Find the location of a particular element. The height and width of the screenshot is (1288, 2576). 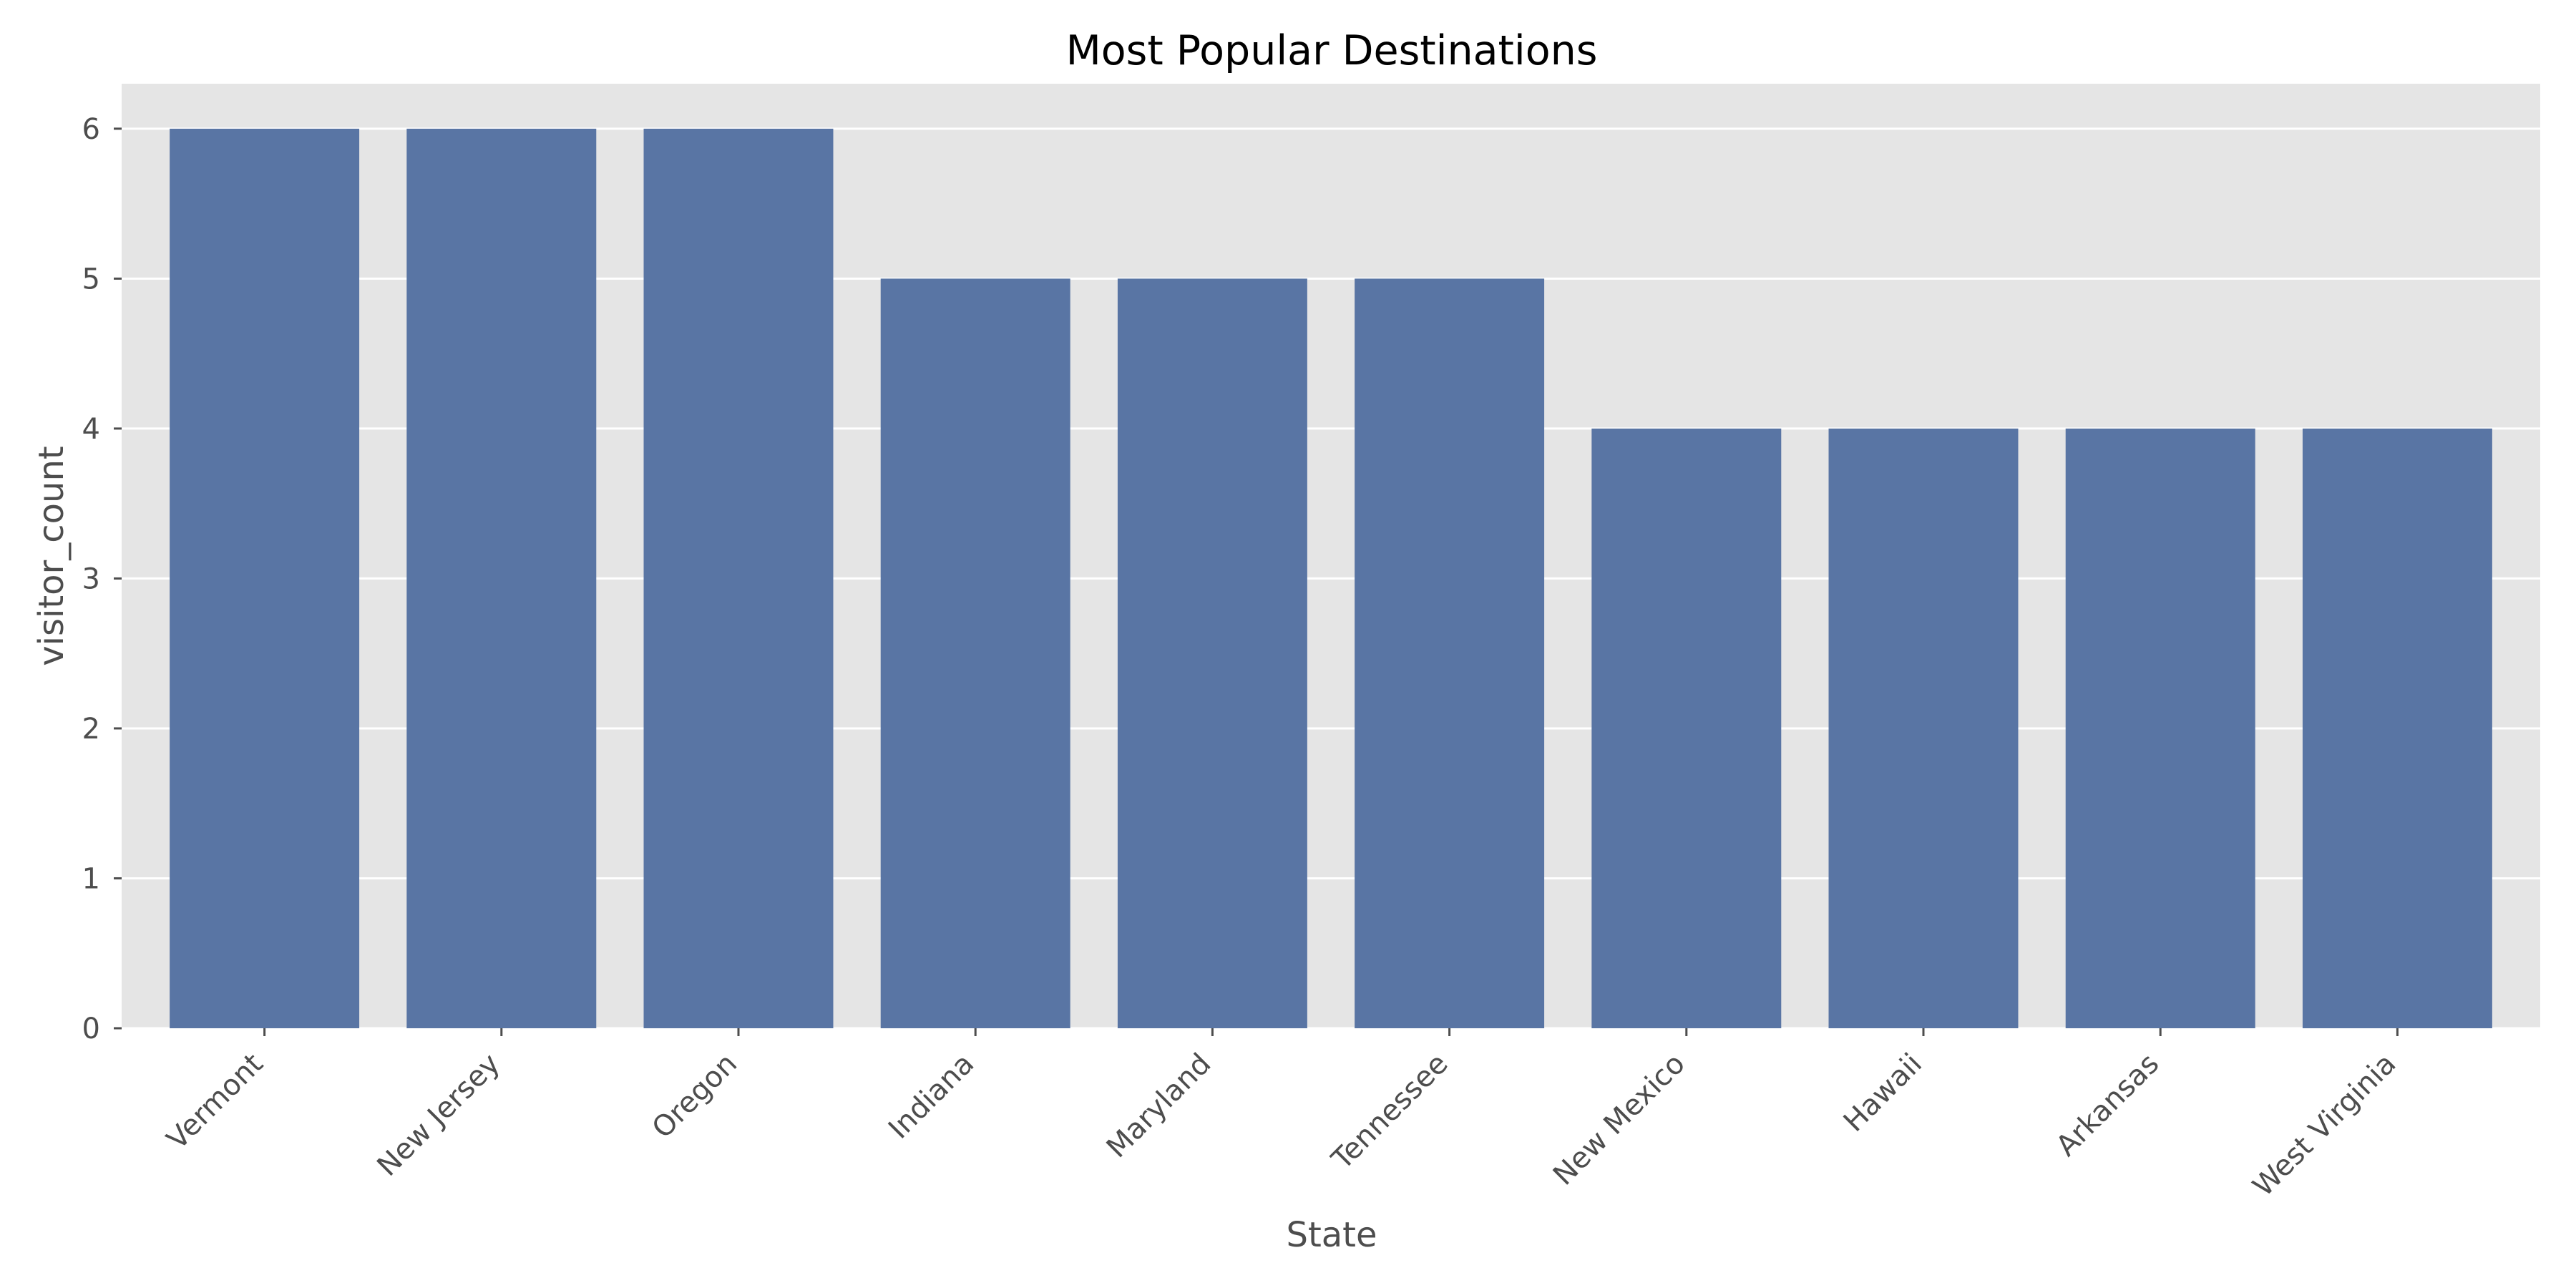

y-tick-label: 1 is located at coordinates (91, 878).